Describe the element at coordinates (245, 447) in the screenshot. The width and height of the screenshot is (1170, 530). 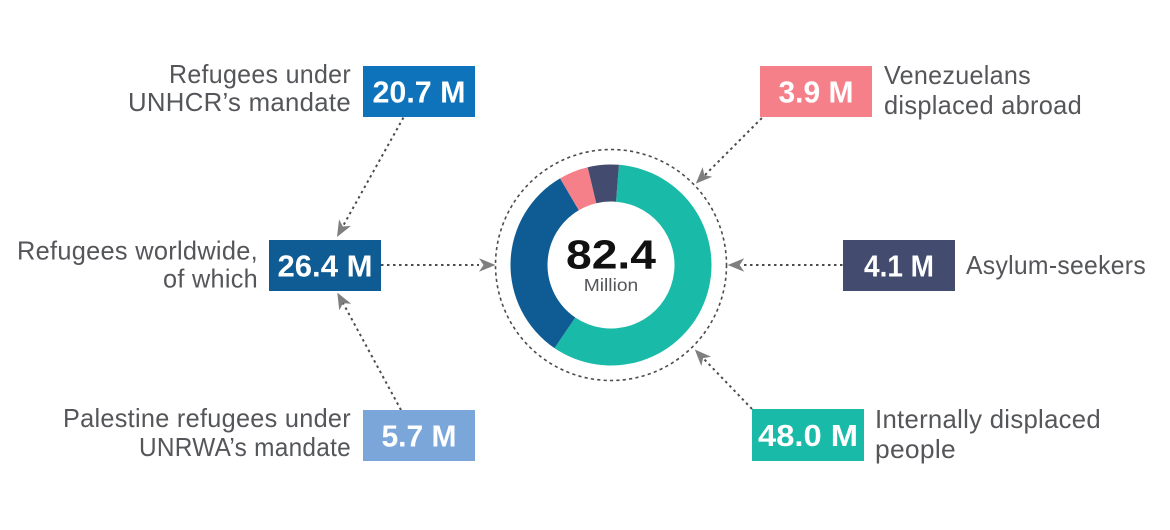
I see `svg-text: UNRWA’s mandate` at that location.